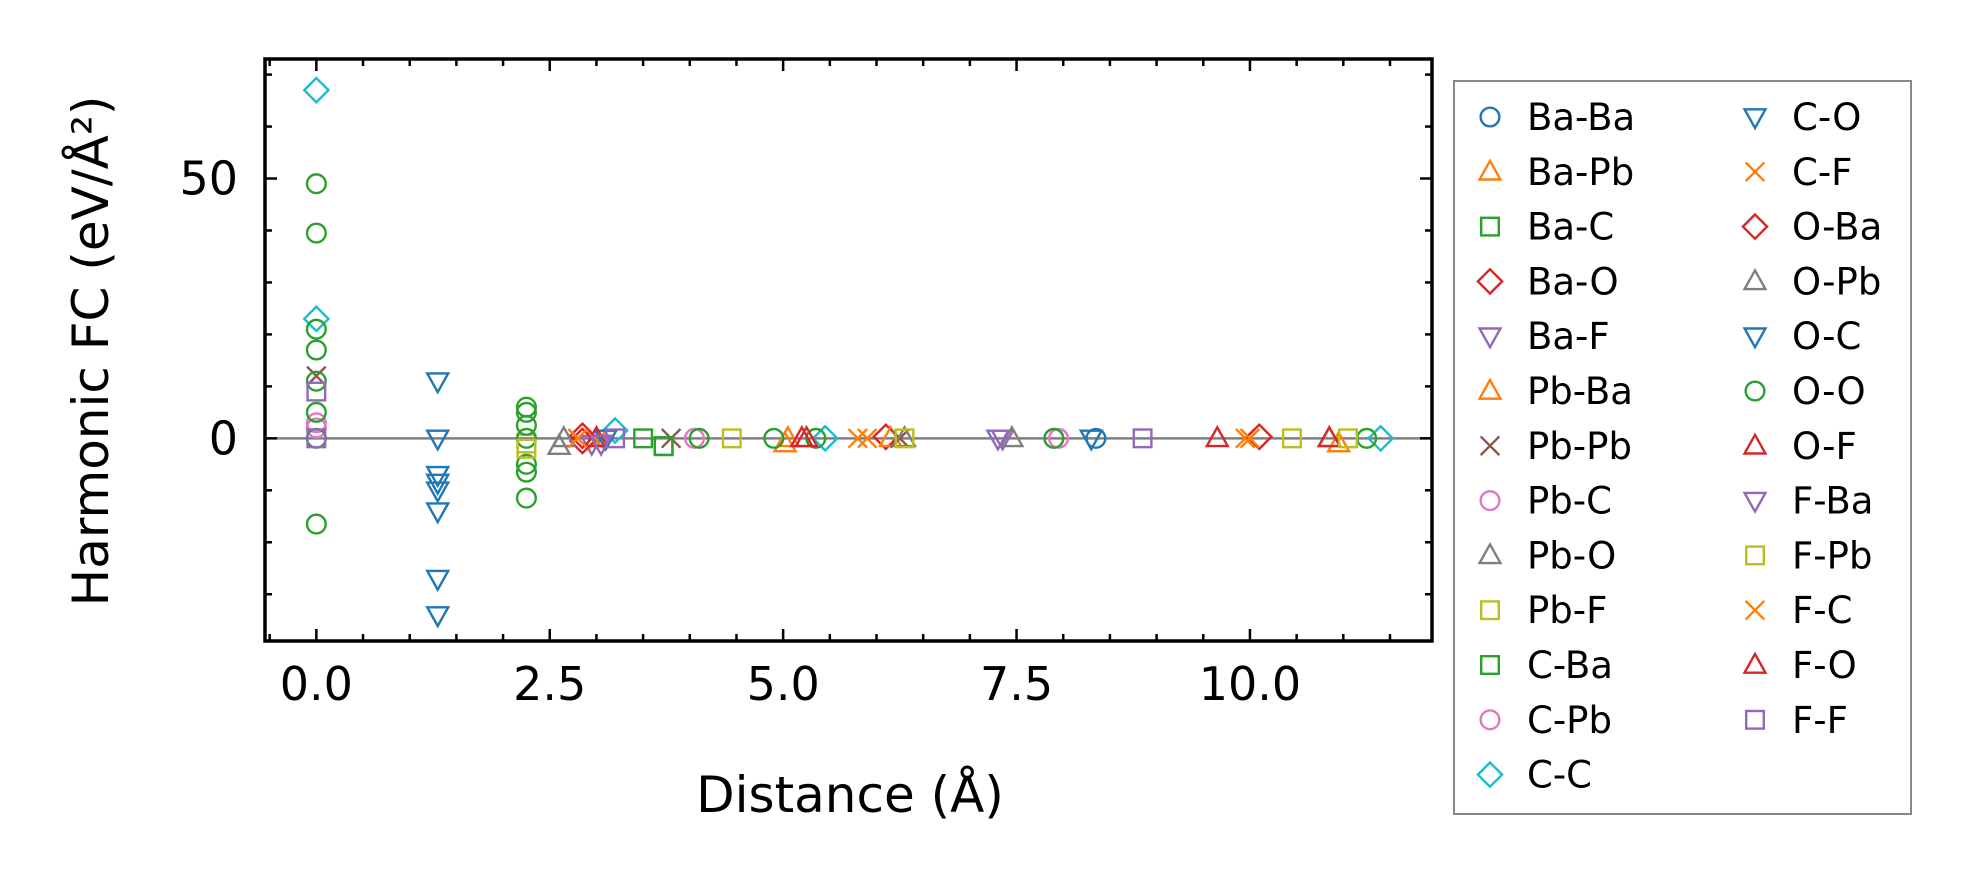 The width and height of the screenshot is (1962, 883). Describe the element at coordinates (549, 684) in the screenshot. I see `x-tick-label: 2.5` at that location.